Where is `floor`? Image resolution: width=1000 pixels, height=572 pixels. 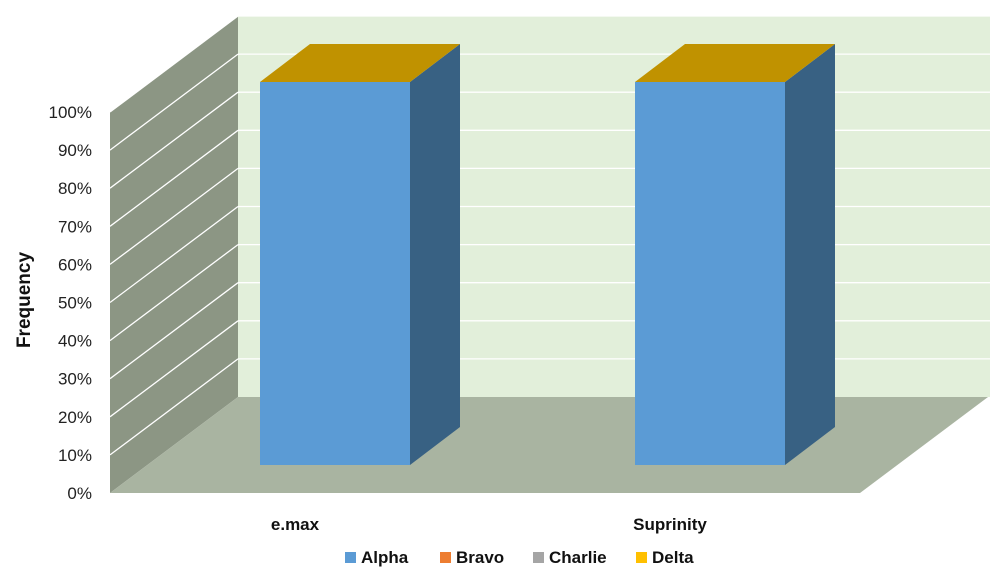
floor is located at coordinates (549, 445).